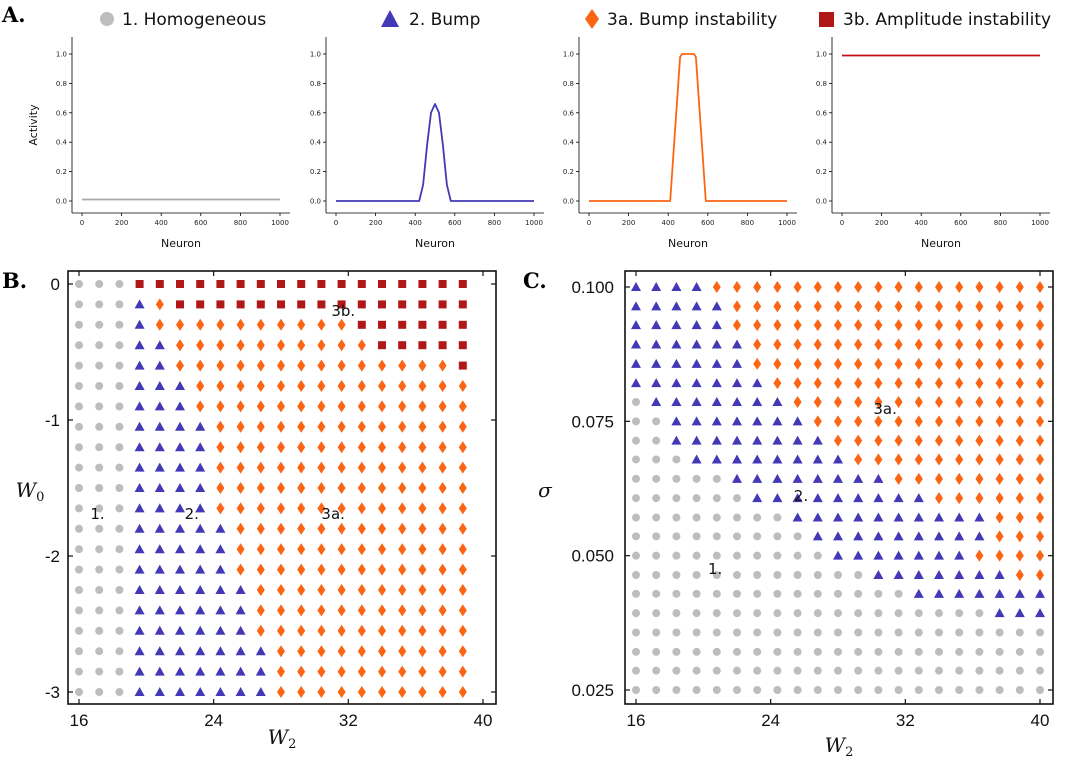  Describe the element at coordinates (1000, 223) in the screenshot. I see `x-tick-label: 800` at that location.